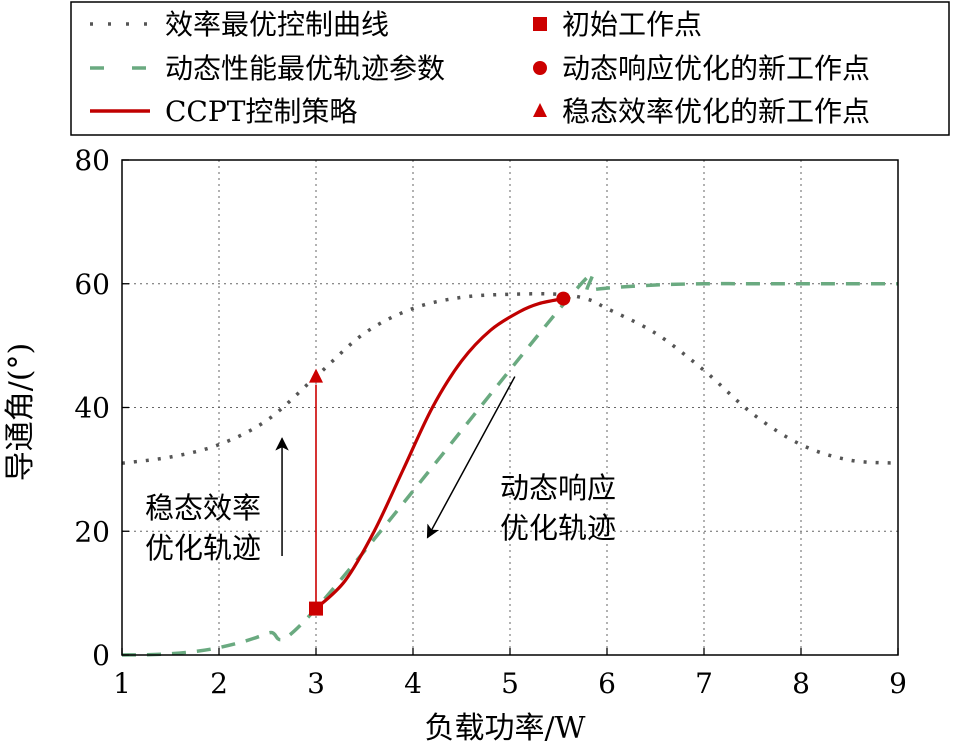  I want to click on legend-label: 效率最优控制曲线, so click(277, 24).